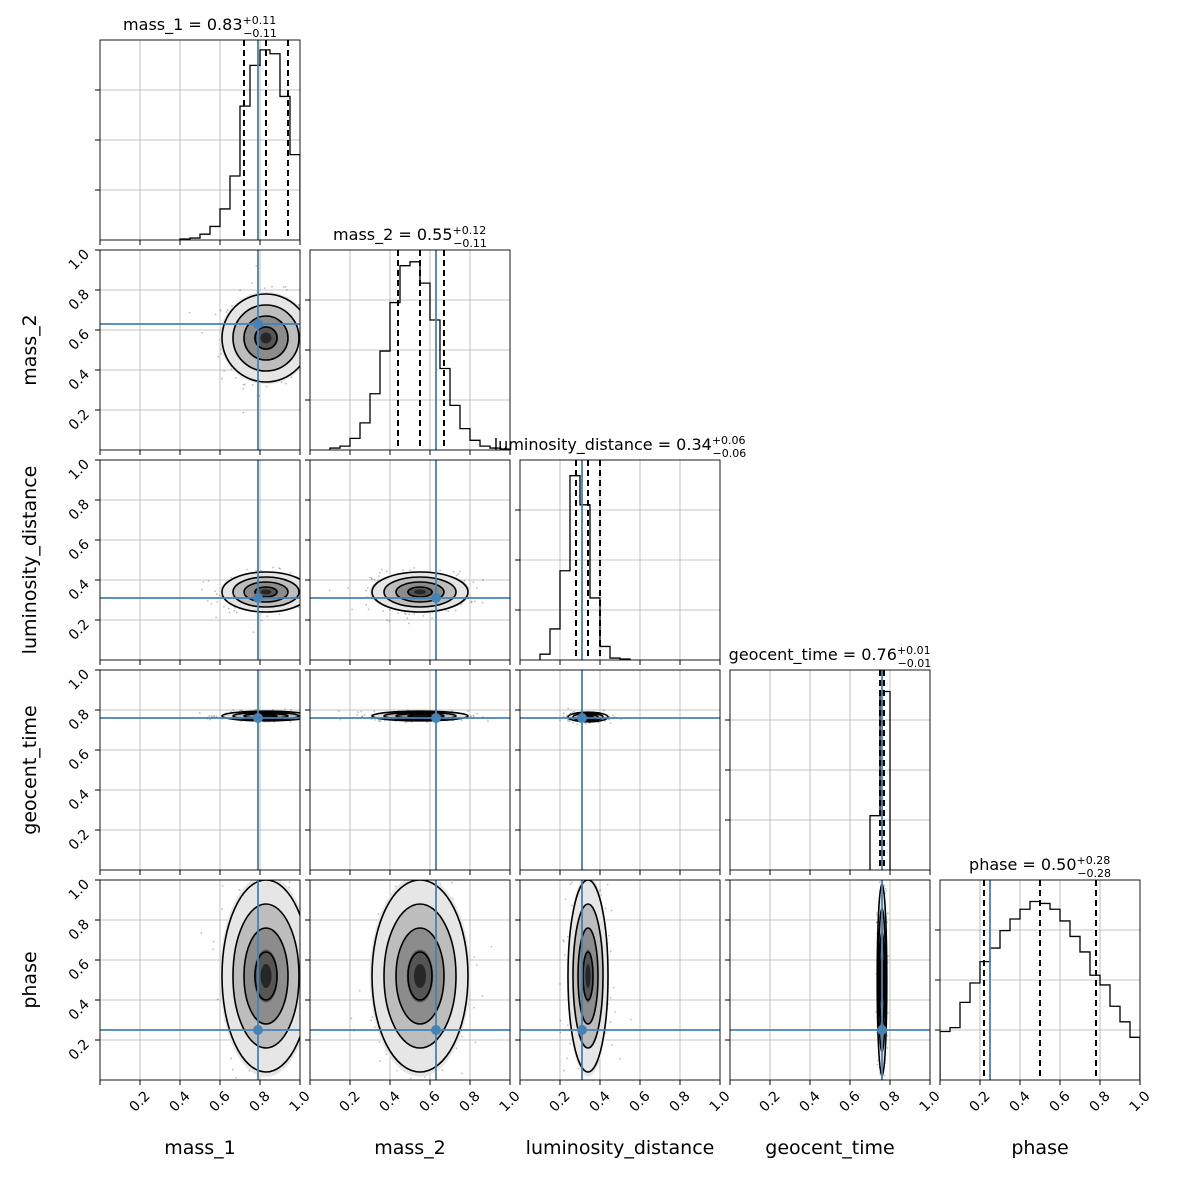 Image resolution: width=1180 pixels, height=1180 pixels. Describe the element at coordinates (729, 440) in the screenshot. I see `title-plus: +0.06` at that location.